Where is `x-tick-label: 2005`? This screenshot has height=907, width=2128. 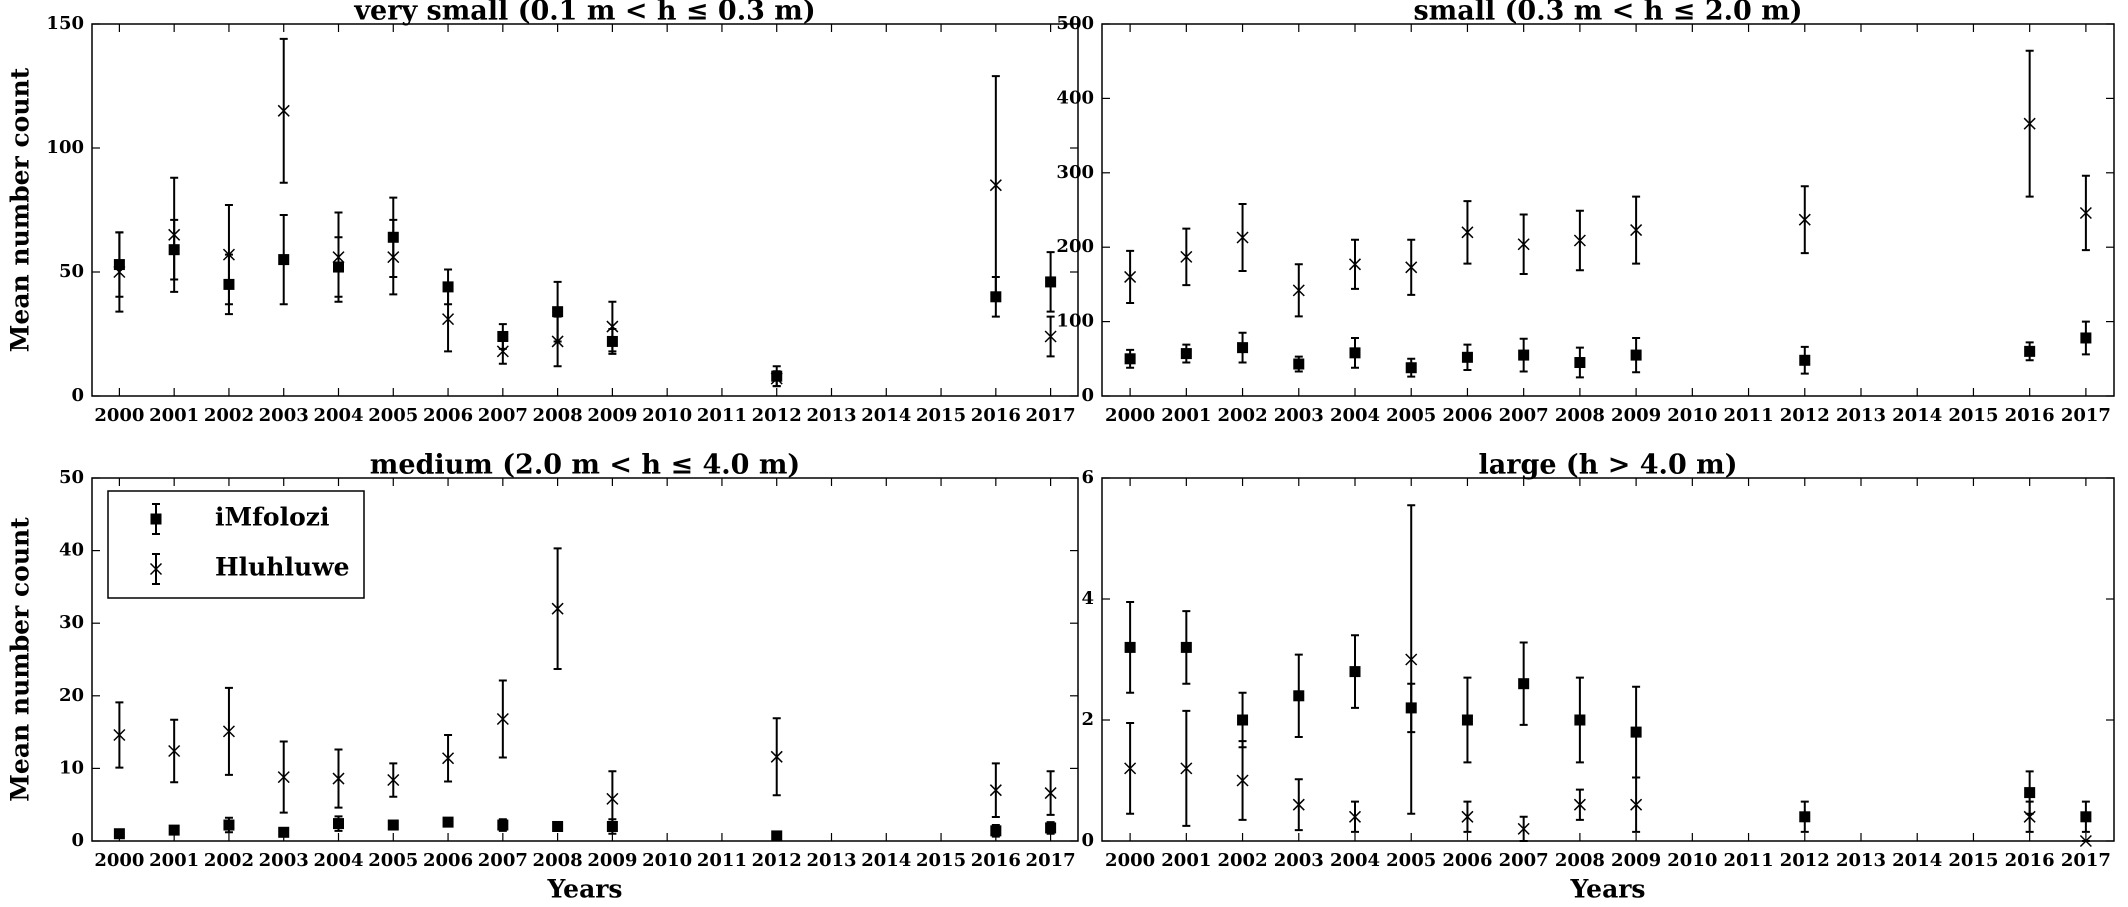 x-tick-label: 2005 is located at coordinates (1411, 860).